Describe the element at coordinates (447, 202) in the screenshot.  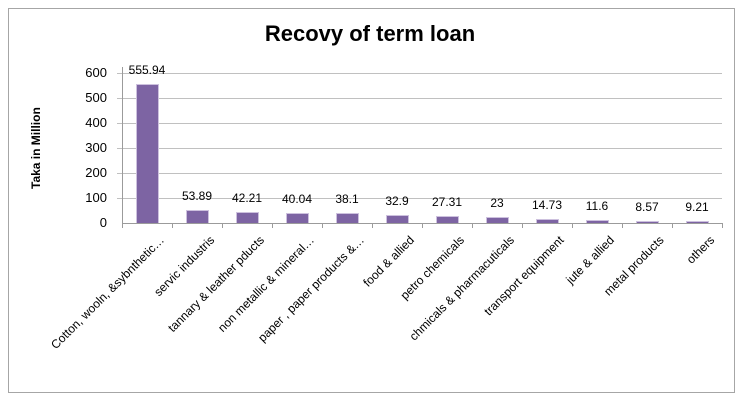
I see `bar-value-label: 27.31` at that location.